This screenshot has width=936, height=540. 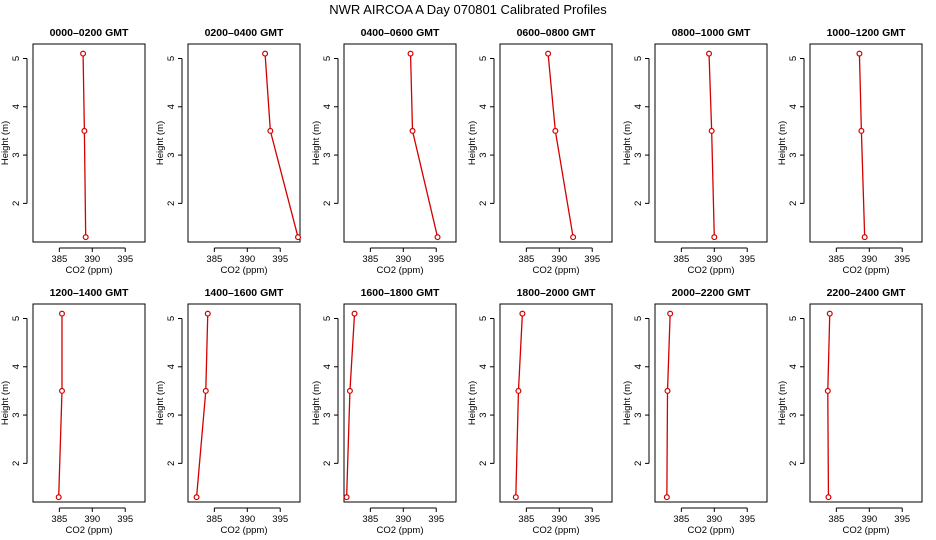 I want to click on chart-title: 0200–0400 GMT, so click(x=244, y=33).